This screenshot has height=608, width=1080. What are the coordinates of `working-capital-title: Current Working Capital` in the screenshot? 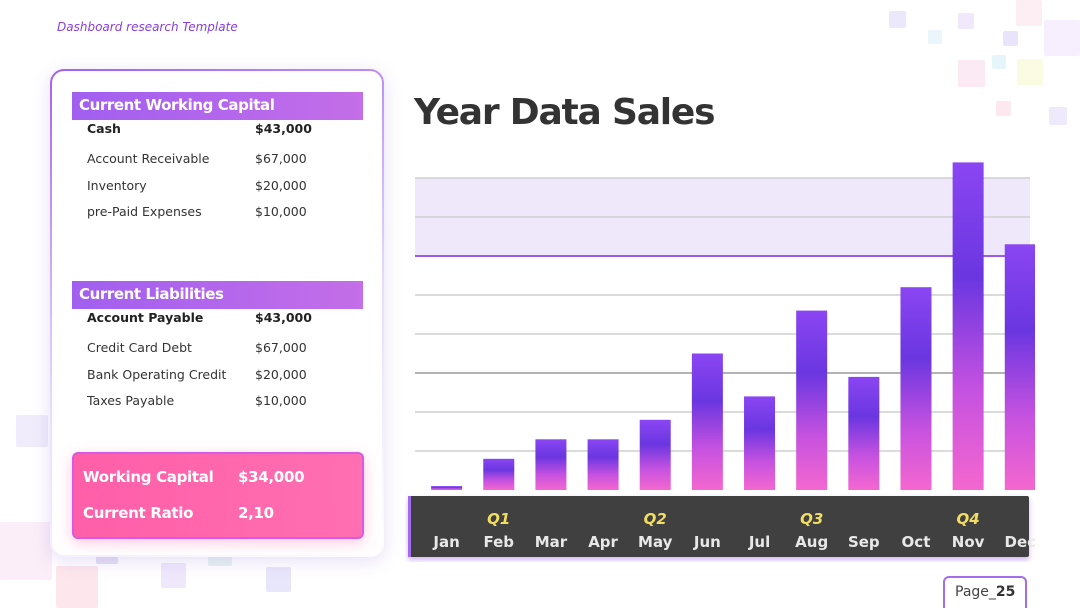 It's located at (217, 106).